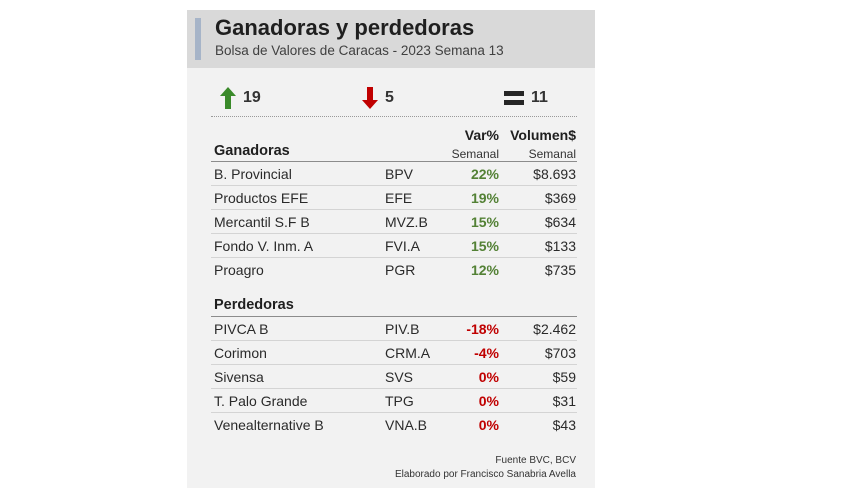 The height and width of the screenshot is (499, 848). I want to click on page-title: Ganadoras y perdedoras, so click(345, 27).